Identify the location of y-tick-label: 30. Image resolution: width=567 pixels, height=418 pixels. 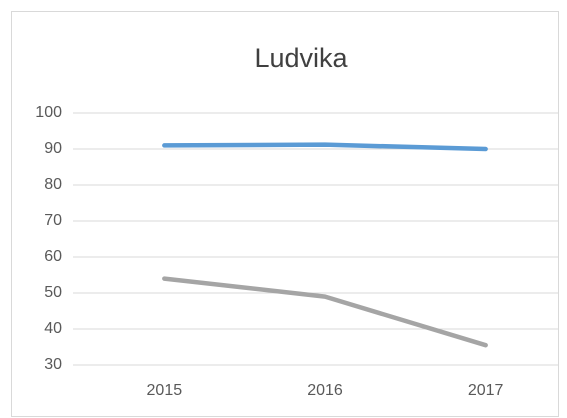
(53, 364).